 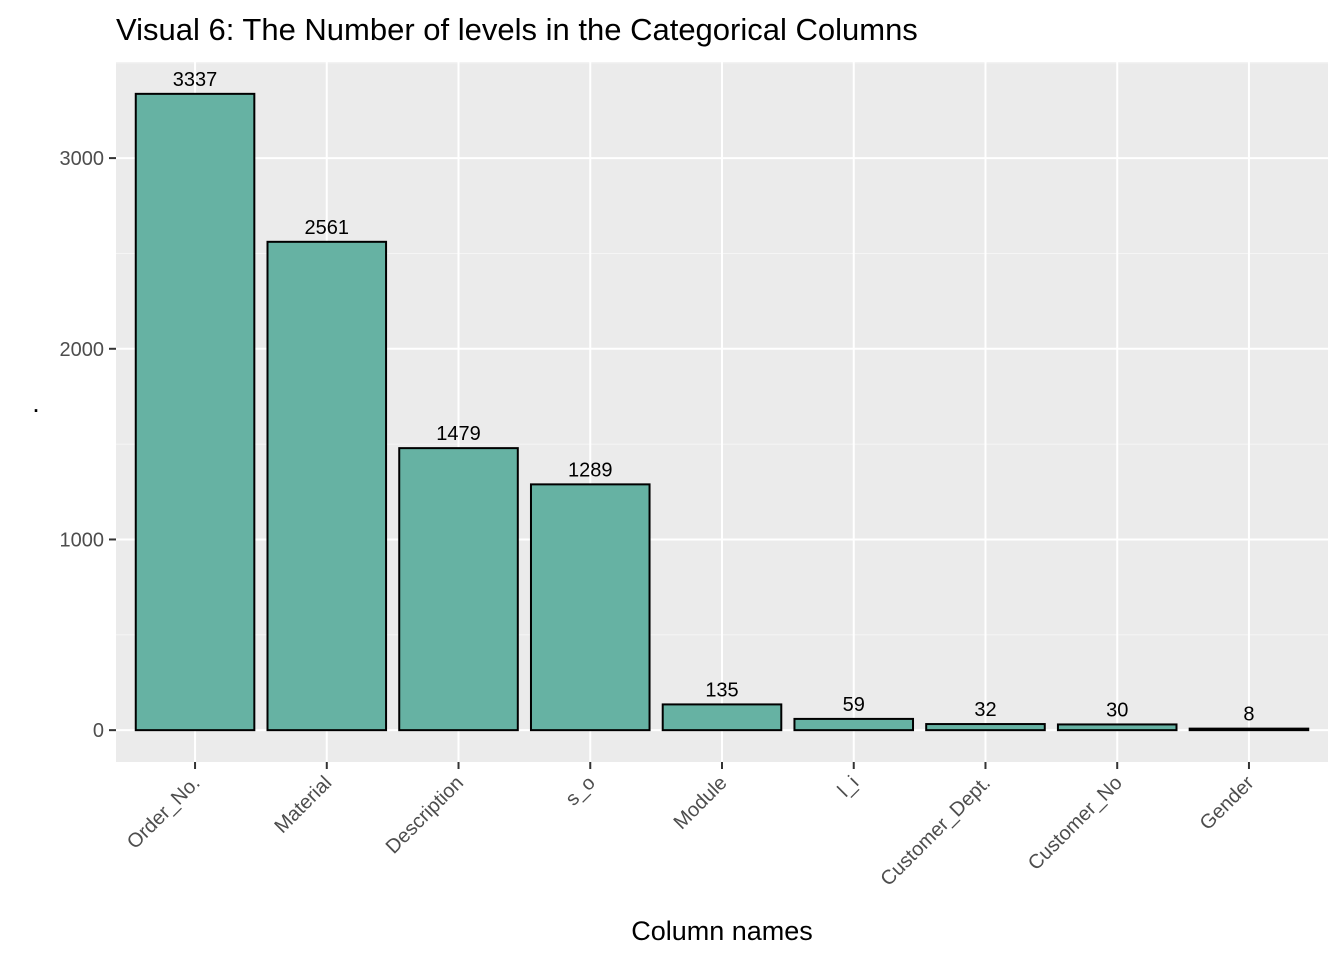 What do you see at coordinates (1248, 715) in the screenshot?
I see `data-label: 8` at bounding box center [1248, 715].